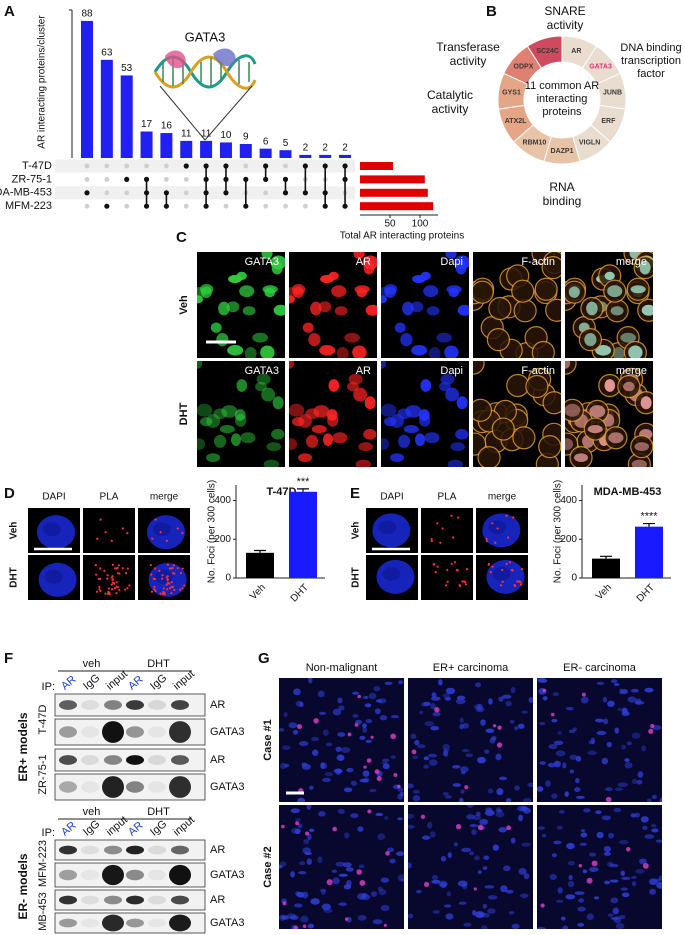 The image size is (685, 935). What do you see at coordinates (649, 552) in the screenshot?
I see `bar` at bounding box center [649, 552].